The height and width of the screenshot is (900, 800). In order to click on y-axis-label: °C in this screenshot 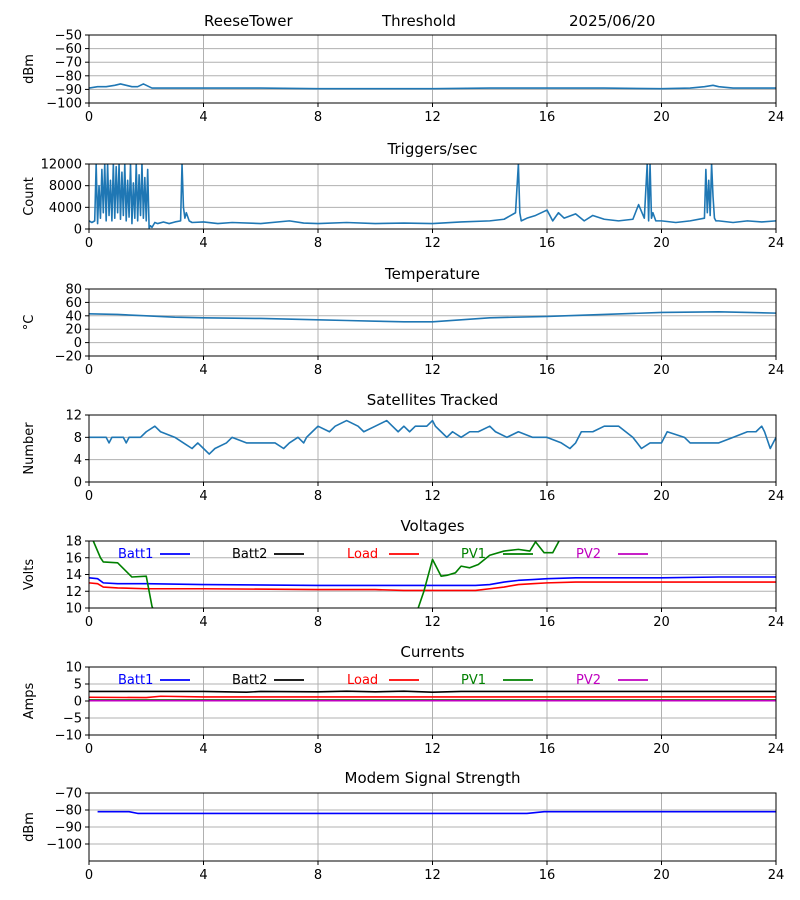, I will do `click(29, 323)`.